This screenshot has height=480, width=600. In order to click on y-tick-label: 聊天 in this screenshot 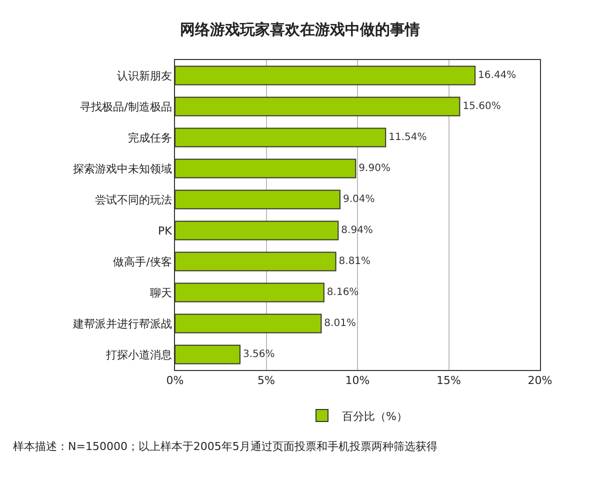, I will do `click(161, 293)`.